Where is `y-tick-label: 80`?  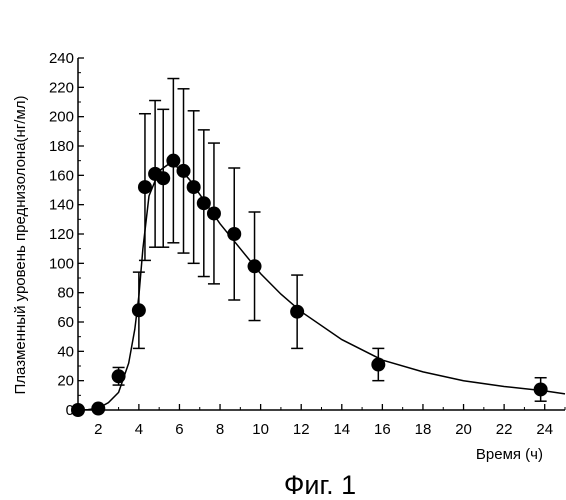 y-tick-label: 80 is located at coordinates (65, 293).